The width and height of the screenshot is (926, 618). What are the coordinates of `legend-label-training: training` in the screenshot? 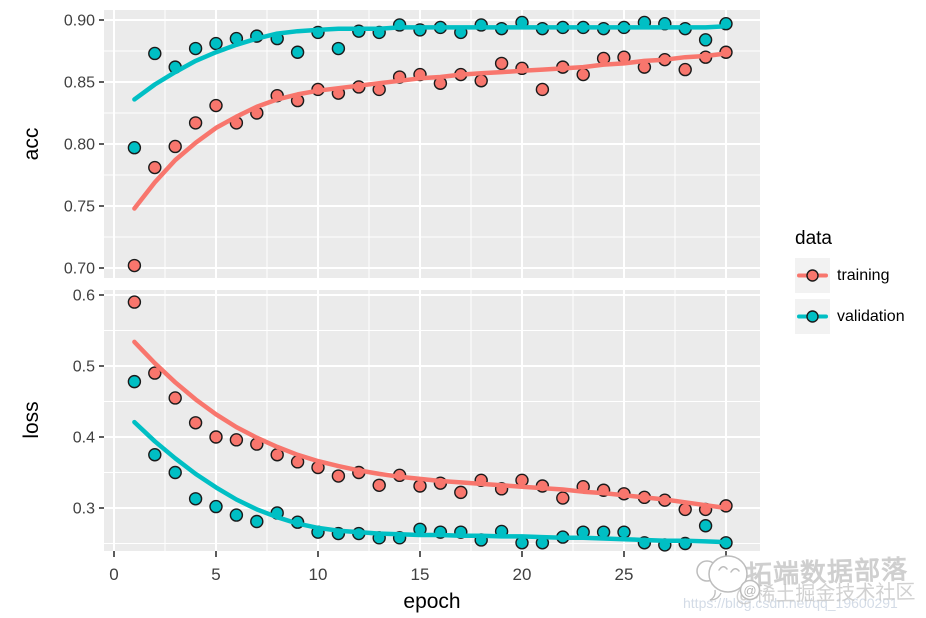 It's located at (863, 275).